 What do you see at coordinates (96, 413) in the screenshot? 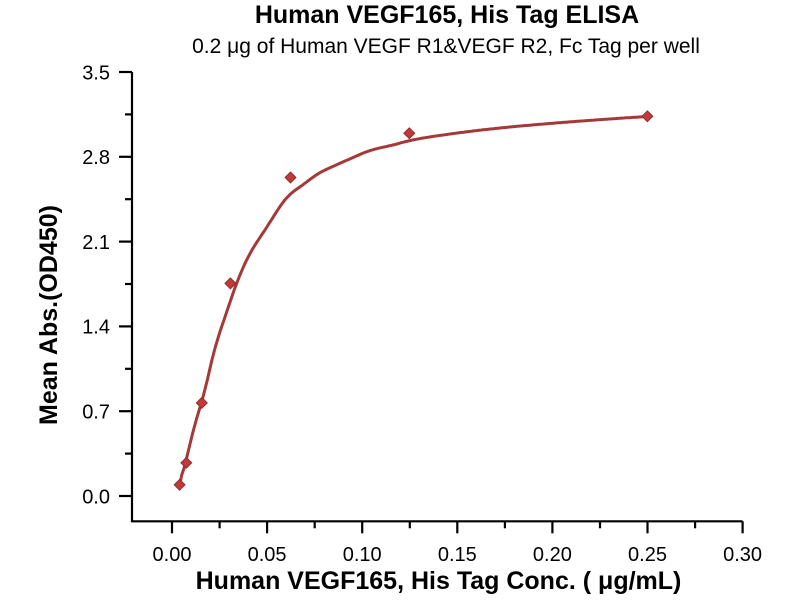
I see `svg-text: 0.7` at bounding box center [96, 413].